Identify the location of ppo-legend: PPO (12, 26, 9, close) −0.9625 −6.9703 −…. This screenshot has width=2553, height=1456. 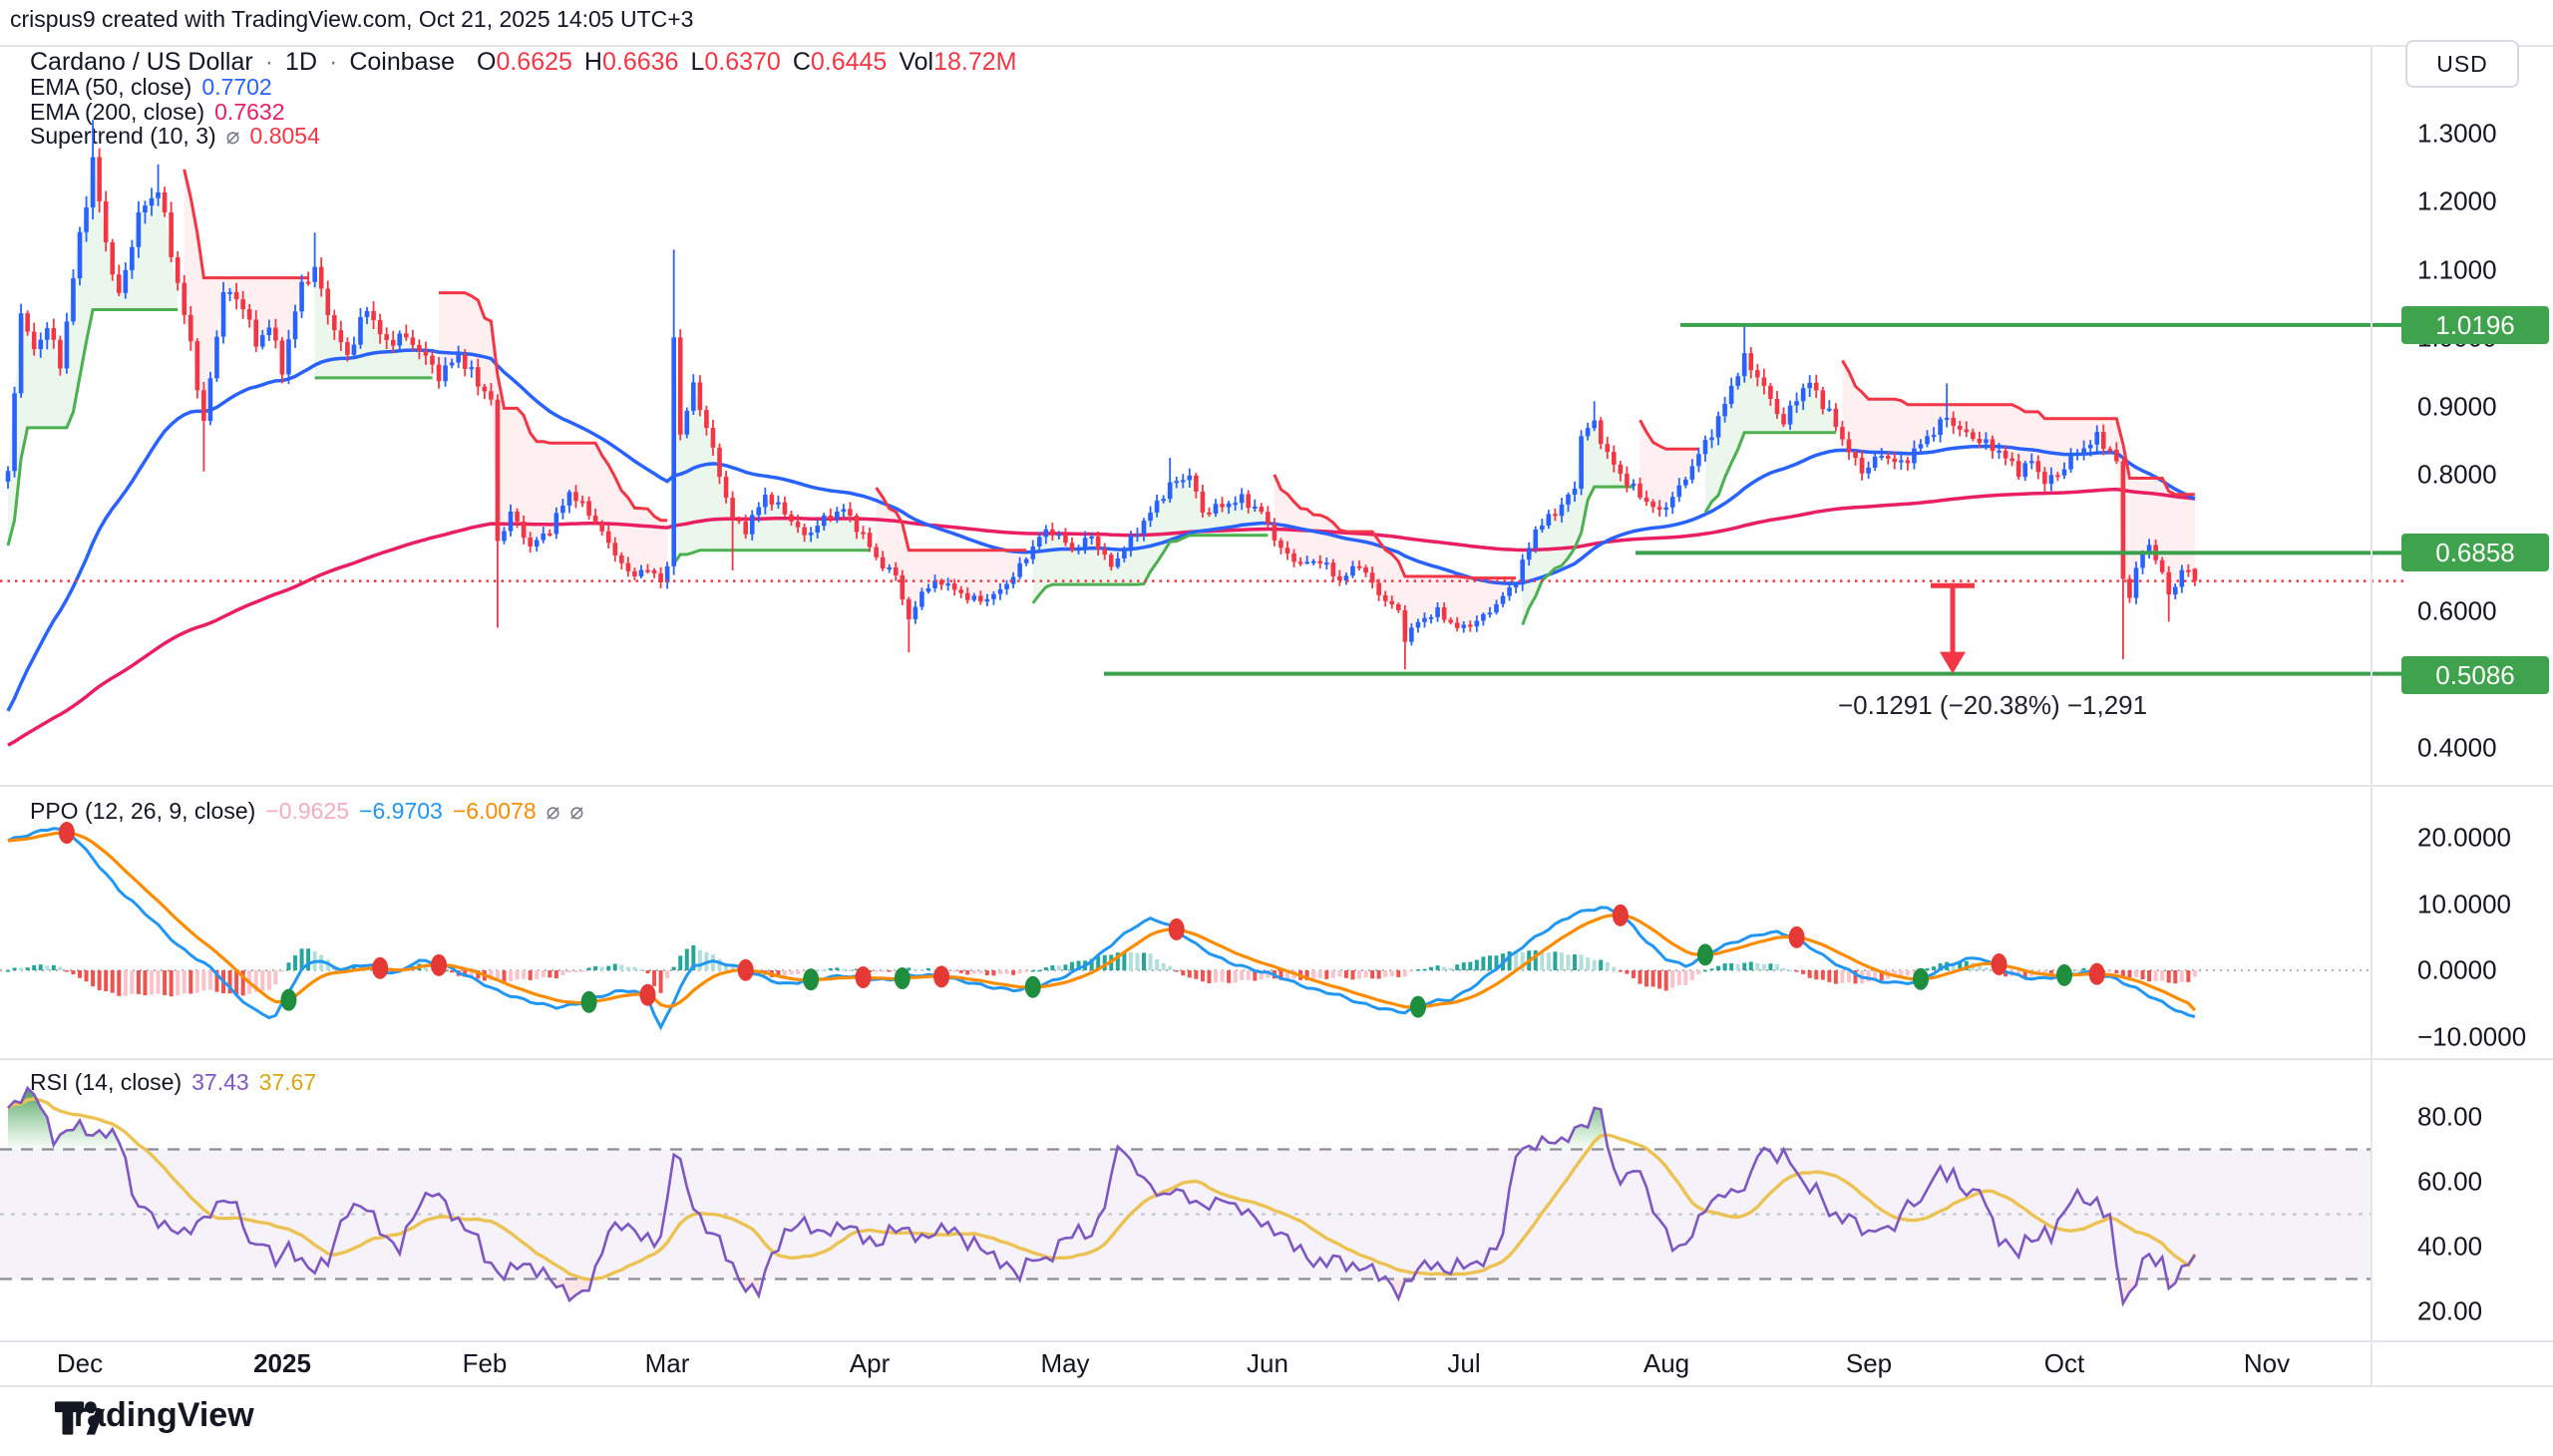
(307, 811).